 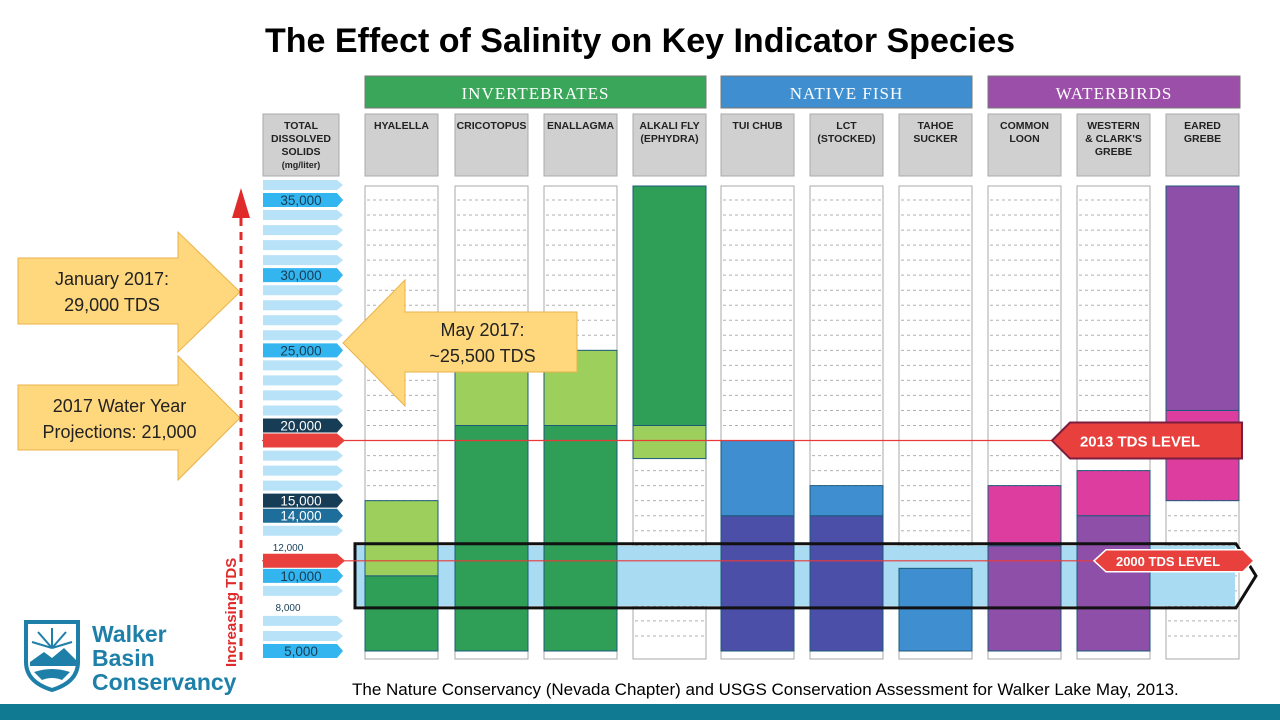 What do you see at coordinates (287, 608) in the screenshot?
I see `axis-tick-label: 8,000` at bounding box center [287, 608].